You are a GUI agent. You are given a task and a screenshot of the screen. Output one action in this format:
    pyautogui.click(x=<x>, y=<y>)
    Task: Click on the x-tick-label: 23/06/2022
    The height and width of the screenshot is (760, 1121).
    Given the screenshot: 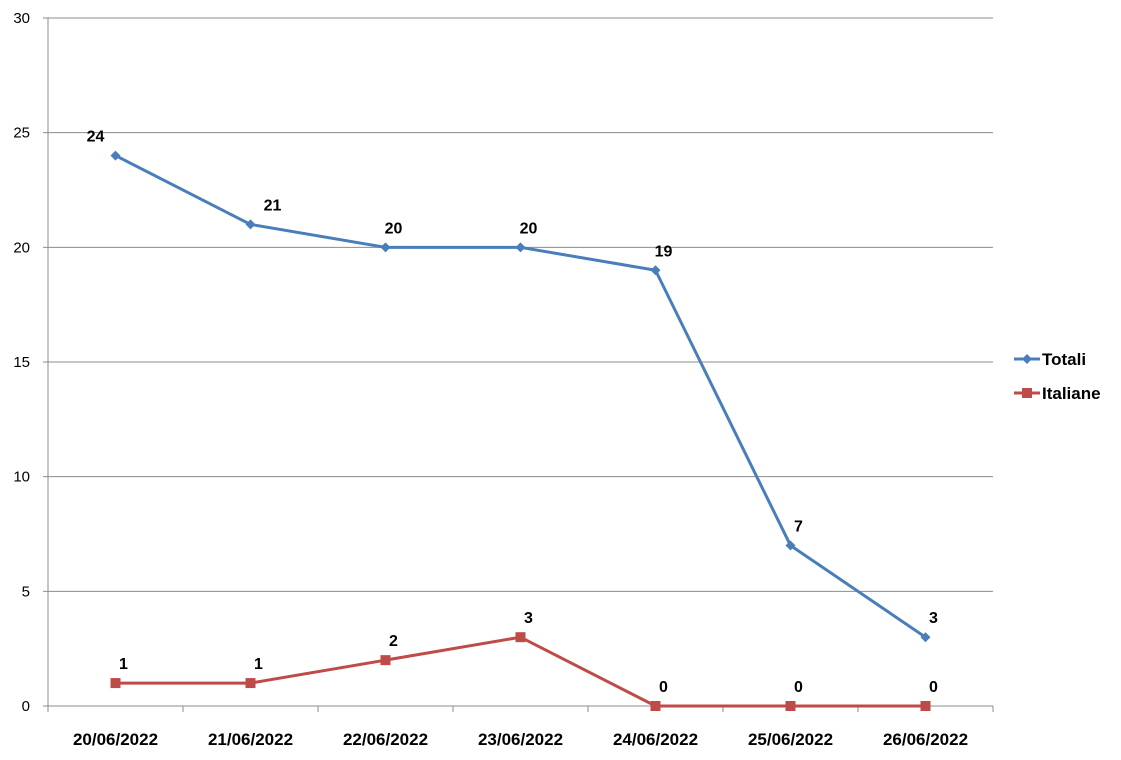 What is the action you would take?
    pyautogui.click(x=520, y=739)
    